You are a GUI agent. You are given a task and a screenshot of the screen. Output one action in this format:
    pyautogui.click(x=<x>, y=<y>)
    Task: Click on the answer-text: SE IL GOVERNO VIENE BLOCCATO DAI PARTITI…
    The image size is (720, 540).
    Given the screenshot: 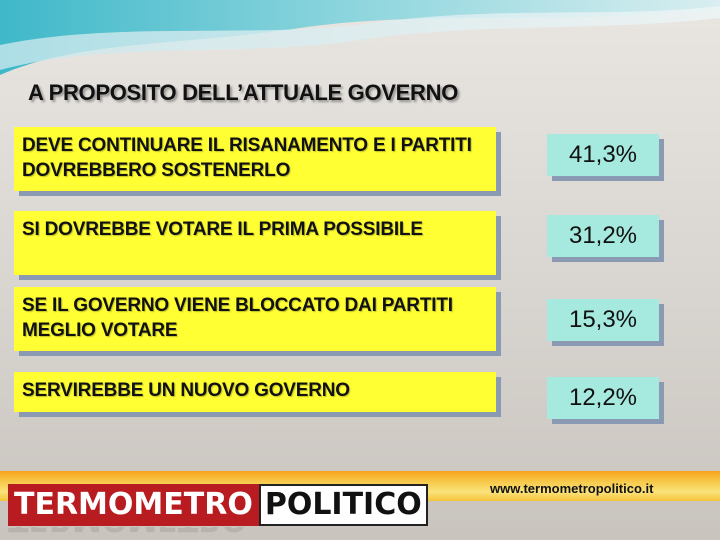 What is the action you would take?
    pyautogui.click(x=237, y=318)
    